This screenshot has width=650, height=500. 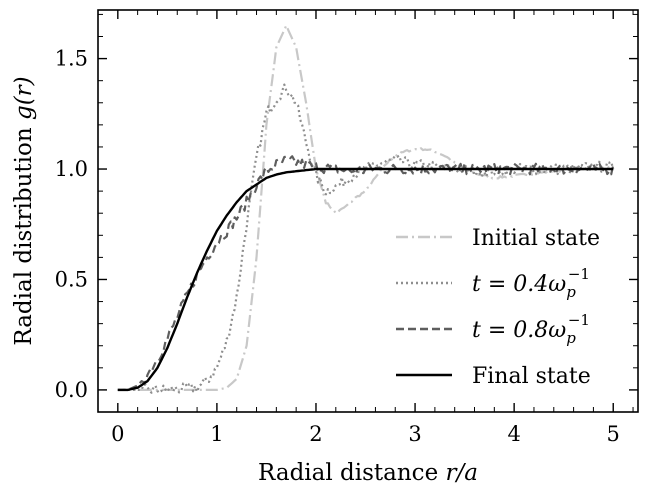 I want to click on x-tick-label: 4, so click(x=513, y=434).